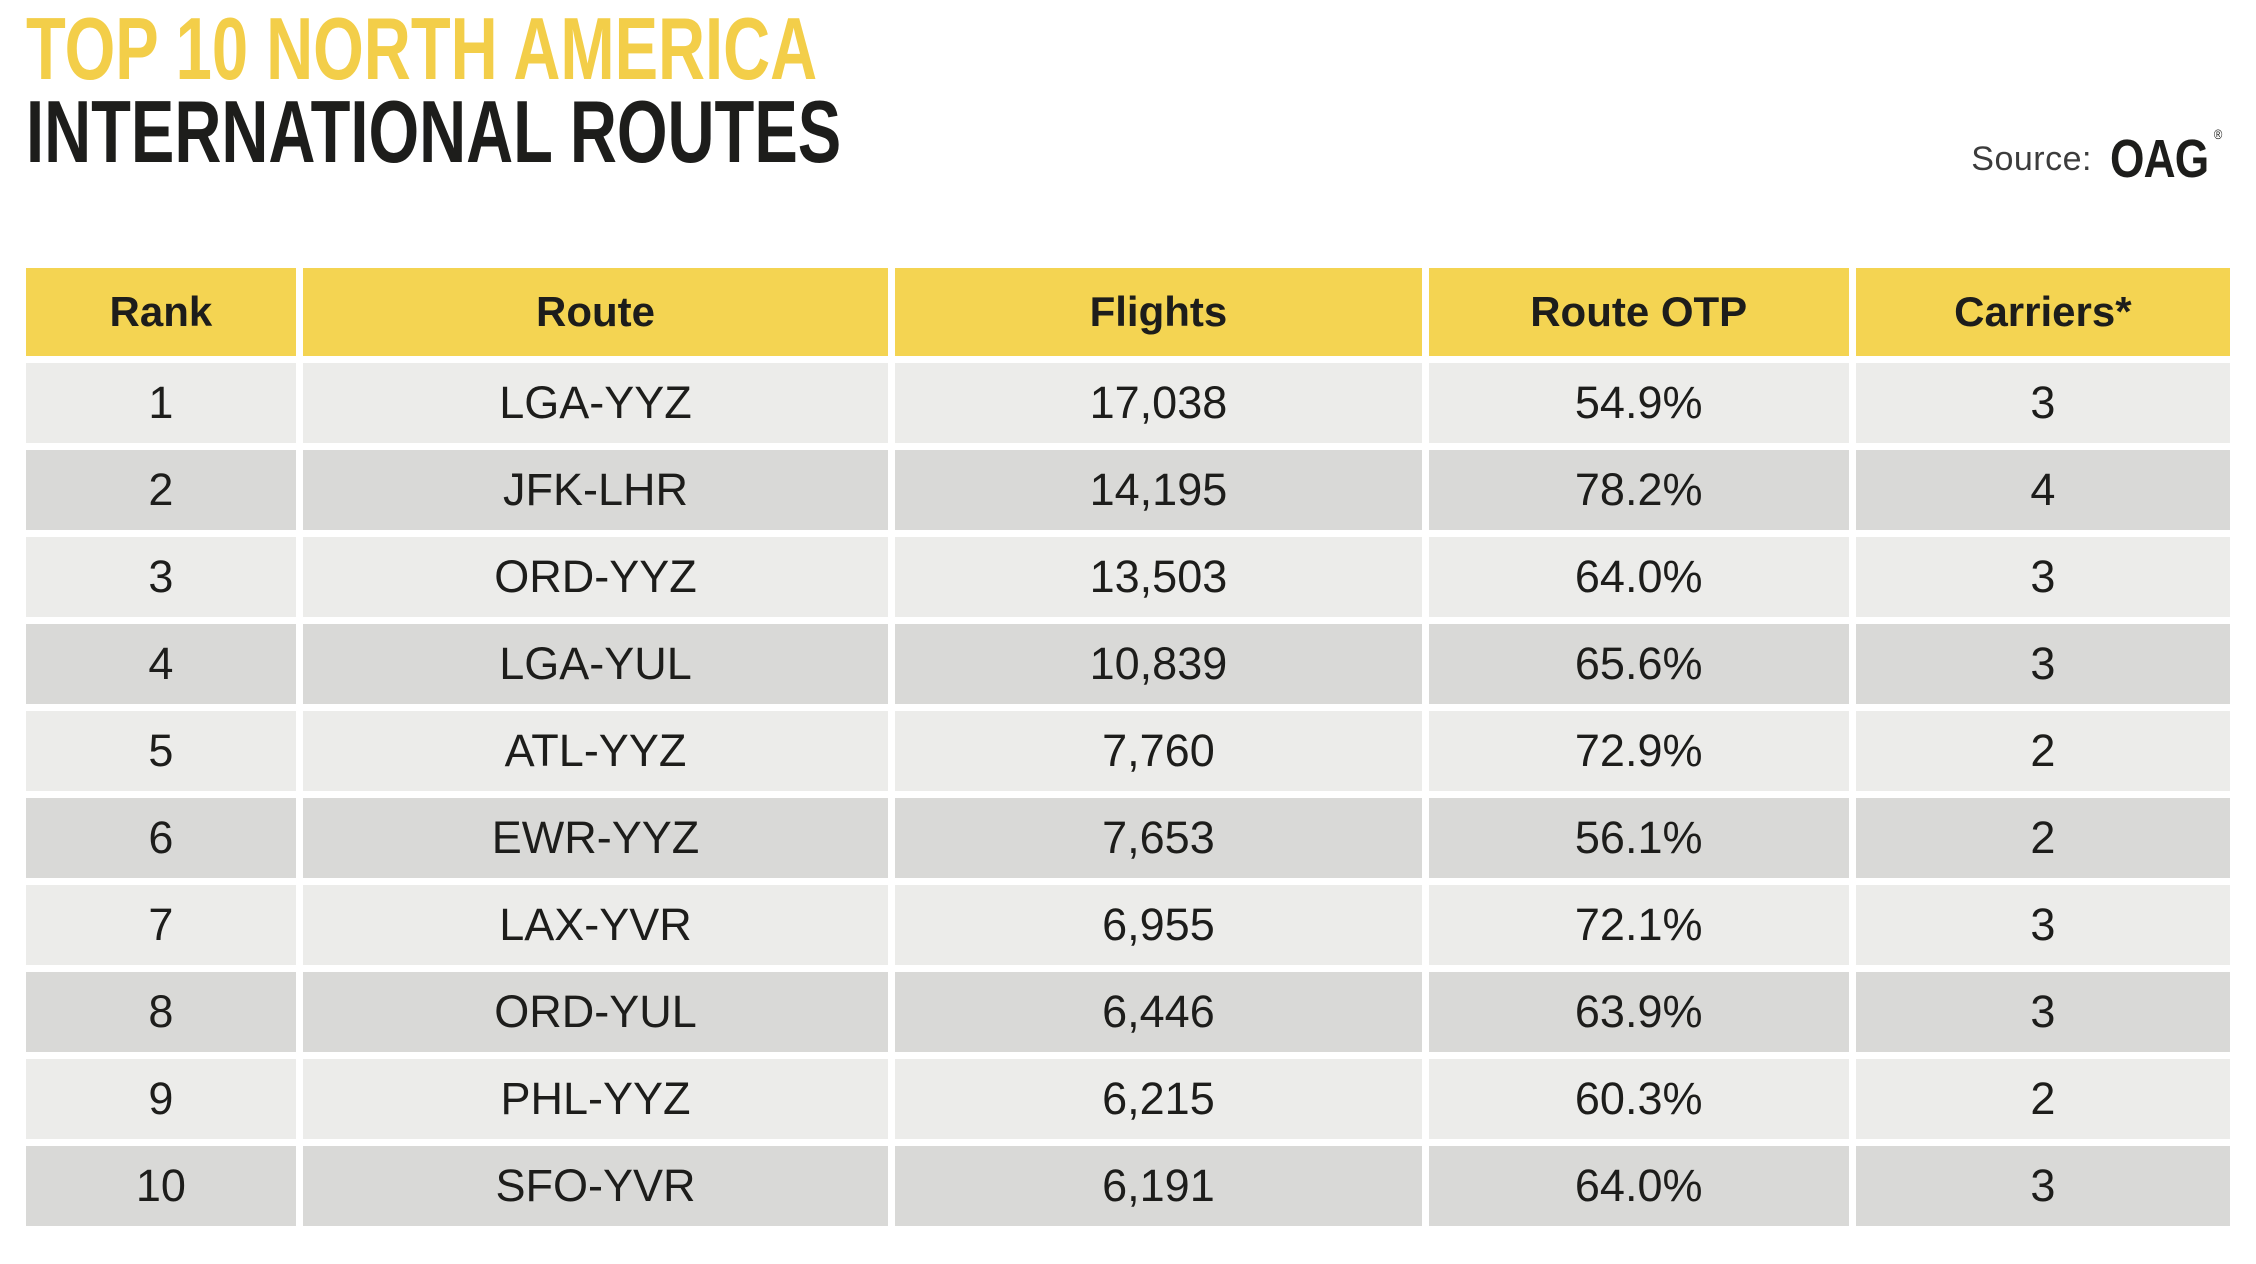 This screenshot has width=2256, height=1264. I want to click on cell-route-otp: 56.1%, so click(1638, 838).